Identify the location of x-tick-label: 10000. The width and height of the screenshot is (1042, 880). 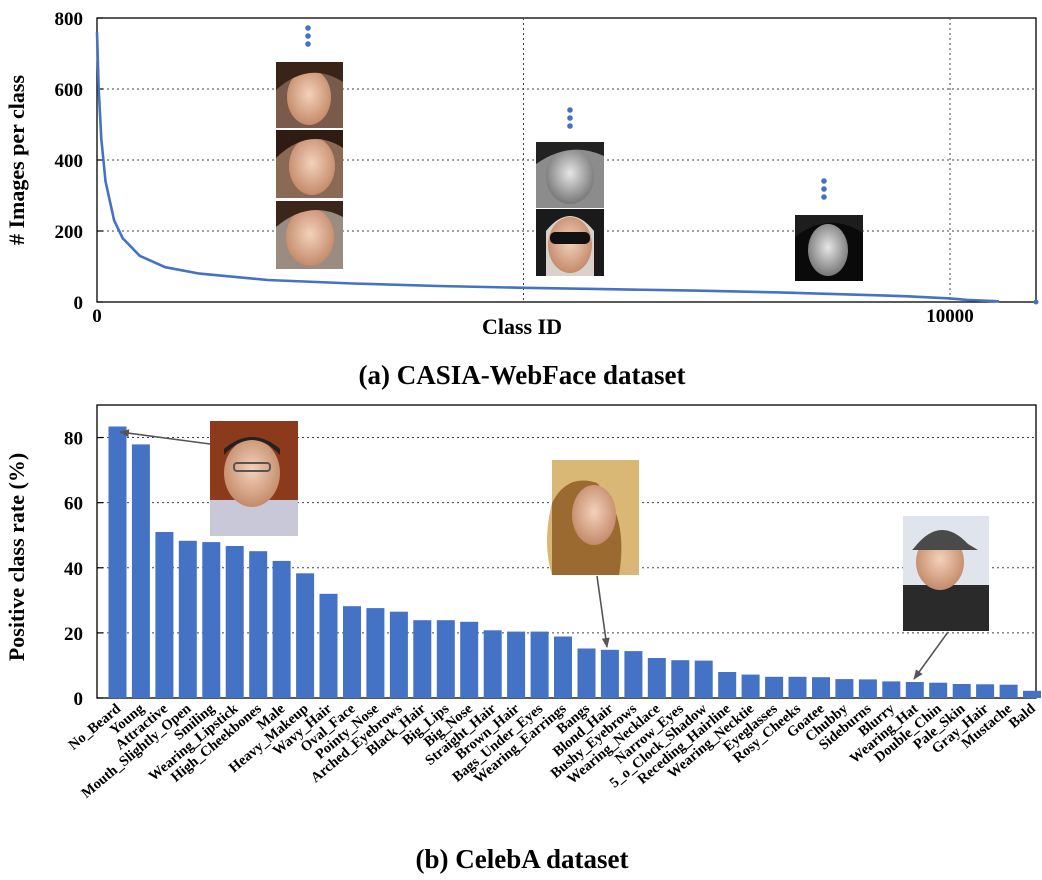
(950, 316).